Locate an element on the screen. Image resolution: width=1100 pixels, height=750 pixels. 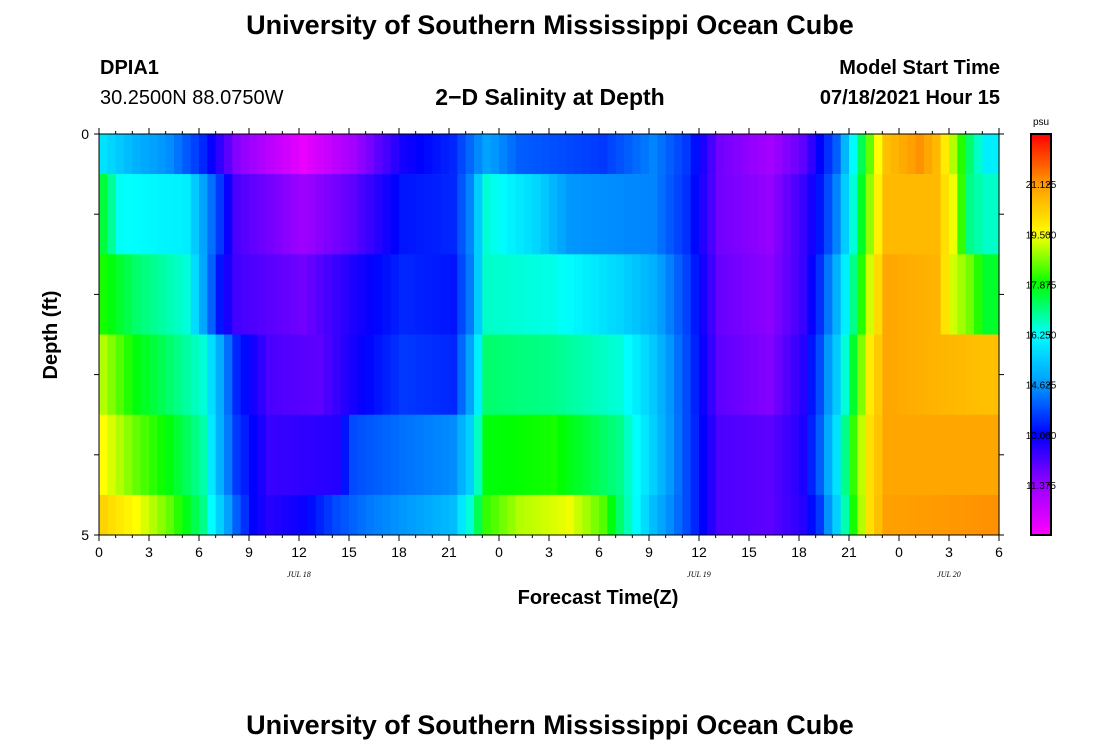
colorbar-tick-label: 13.000 is located at coordinates (1041, 436).